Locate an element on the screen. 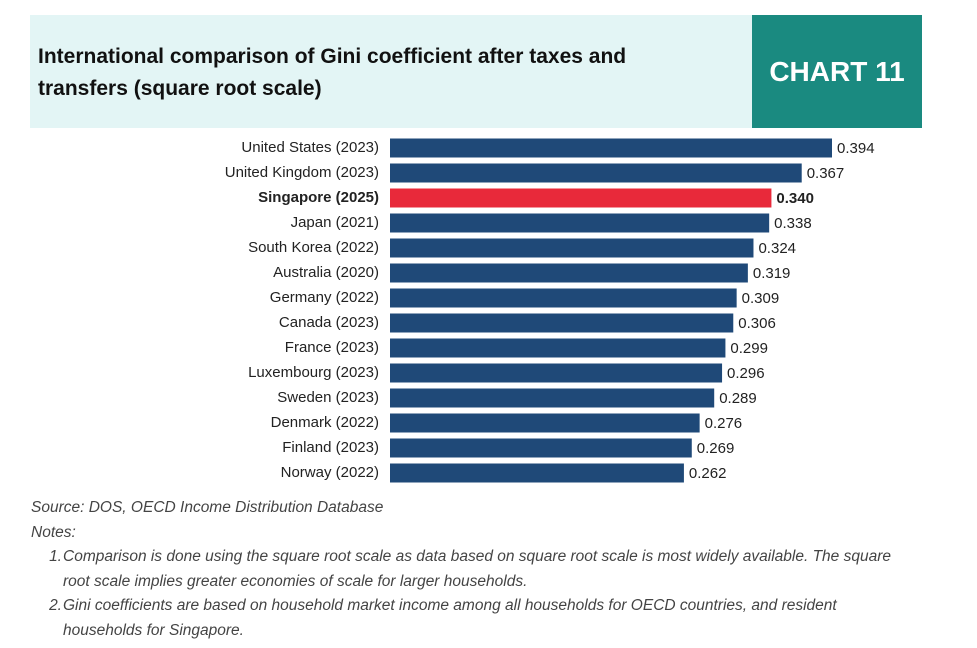  y-tick-label: Sweden (2023) is located at coordinates (328, 397).